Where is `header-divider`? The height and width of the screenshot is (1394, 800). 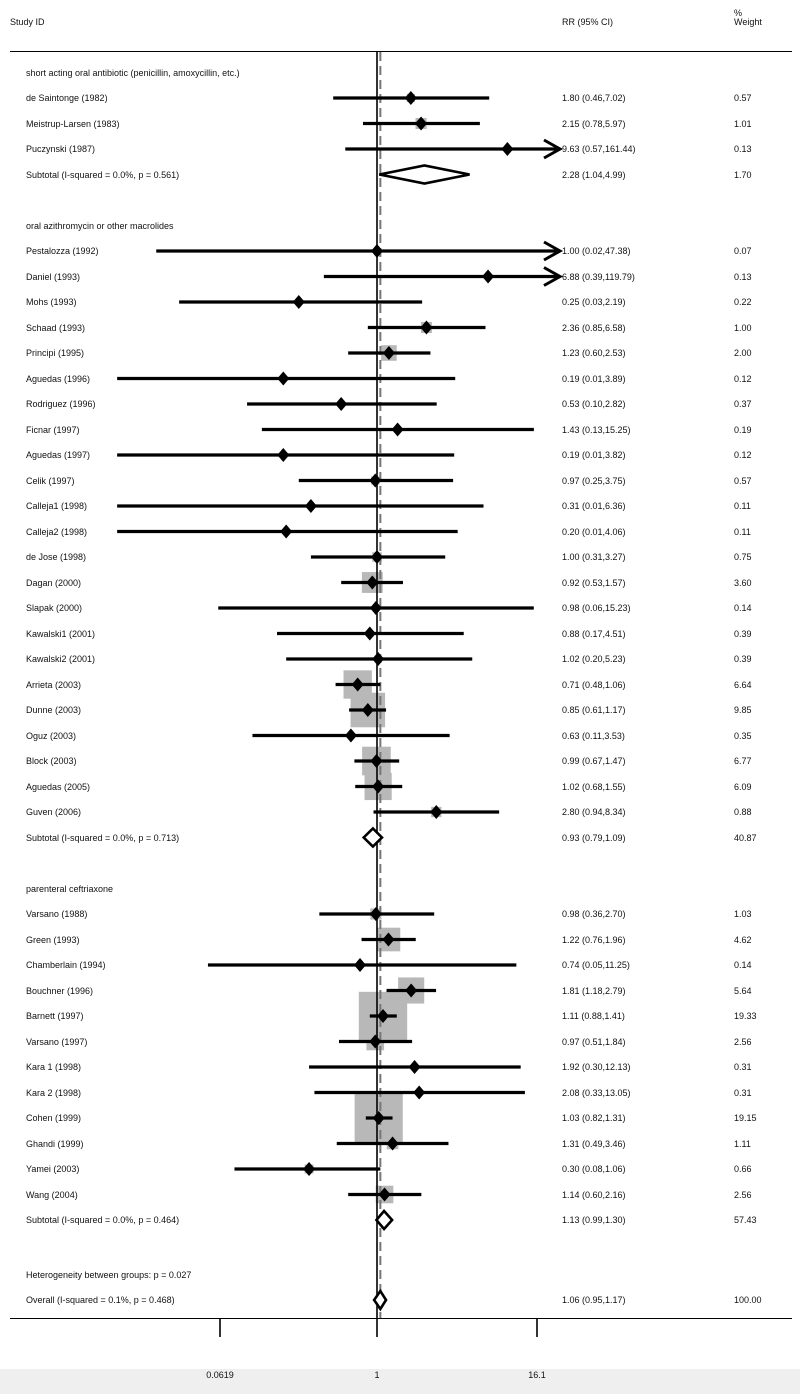 header-divider is located at coordinates (401, 51).